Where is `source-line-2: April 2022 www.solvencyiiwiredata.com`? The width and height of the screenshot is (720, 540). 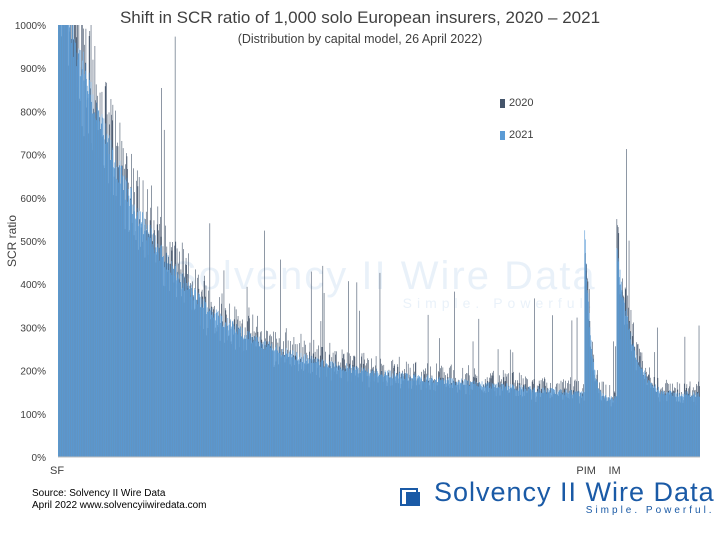 source-line-2: April 2022 www.solvencyiiwiredata.com is located at coordinates (119, 505).